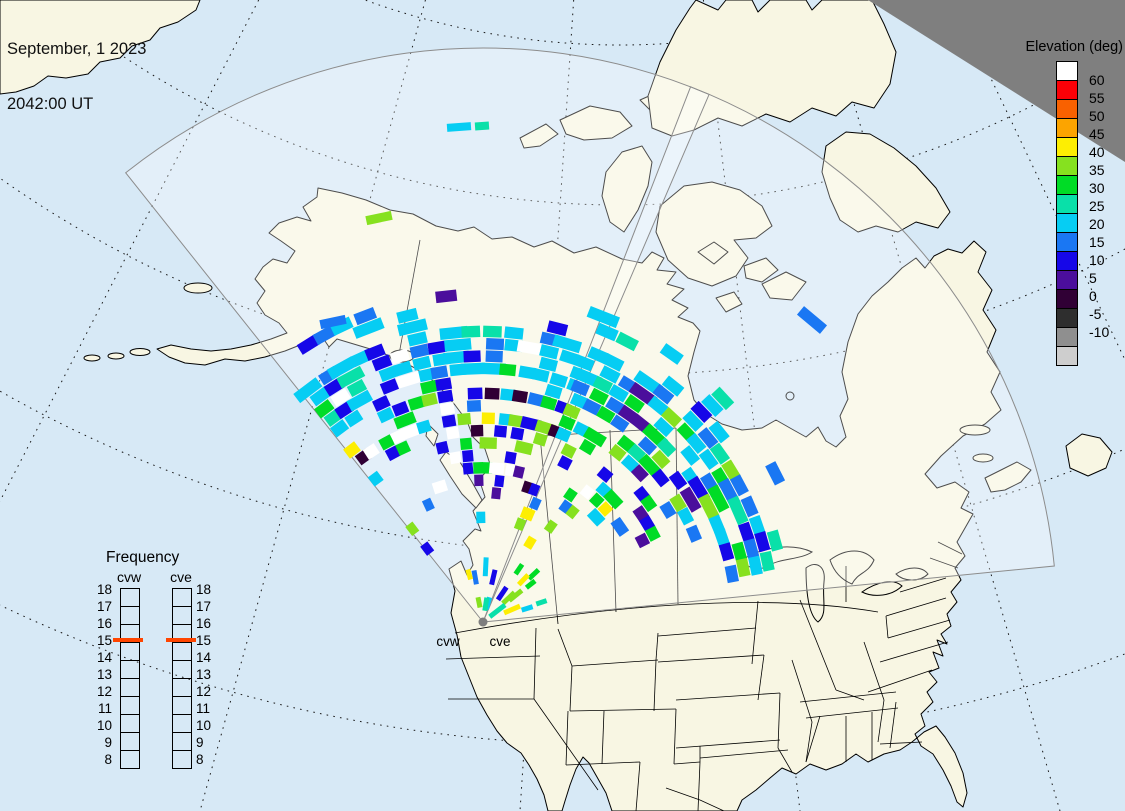  Describe the element at coordinates (912, 574) in the screenshot. I see `lake-ontario` at that location.